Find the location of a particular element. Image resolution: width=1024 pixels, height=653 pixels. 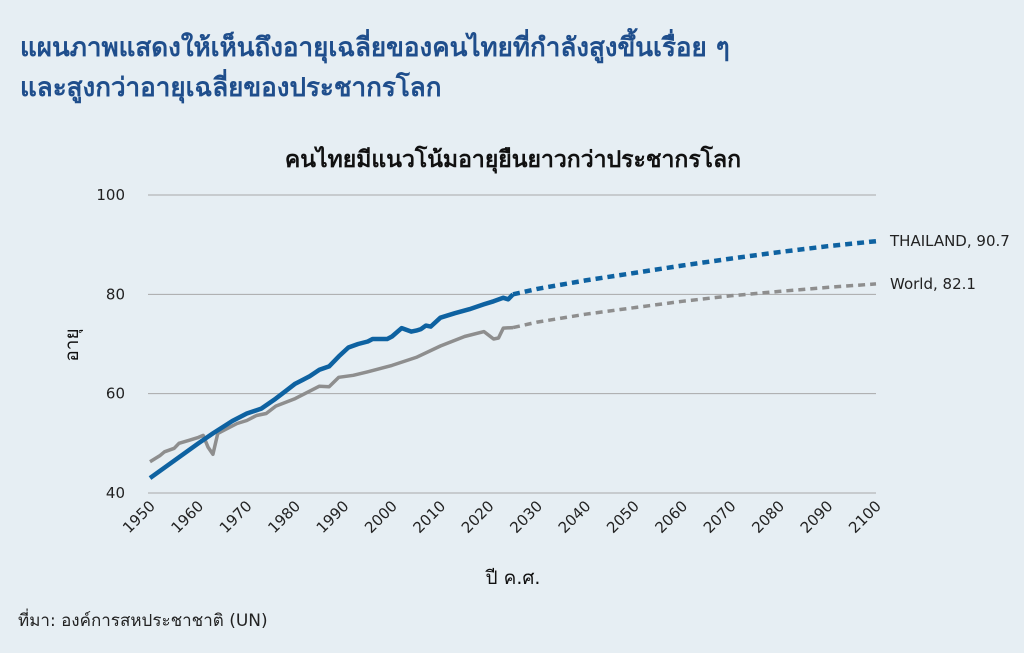

x-tick-1950: 1950 is located at coordinates (139, 517).